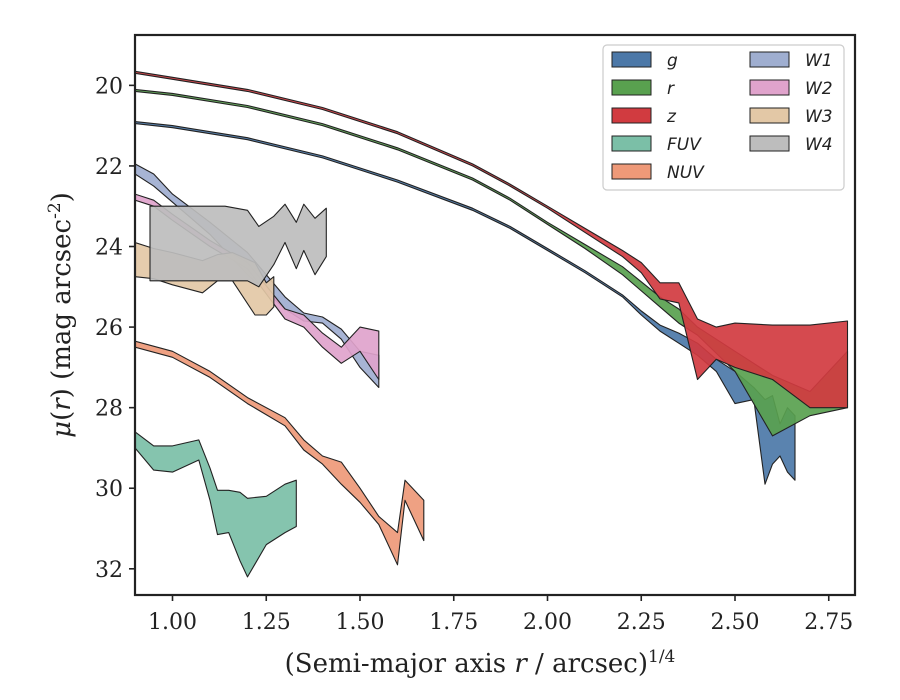 The image size is (900, 700). What do you see at coordinates (671, 89) in the screenshot?
I see `legend-label-r: r` at bounding box center [671, 89].